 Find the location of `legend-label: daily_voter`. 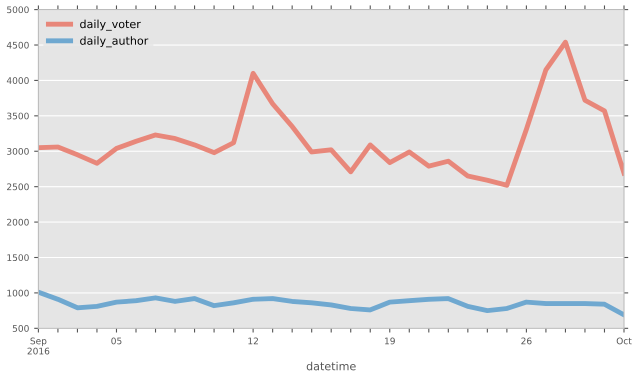

legend-label: daily_voter is located at coordinates (110, 25).